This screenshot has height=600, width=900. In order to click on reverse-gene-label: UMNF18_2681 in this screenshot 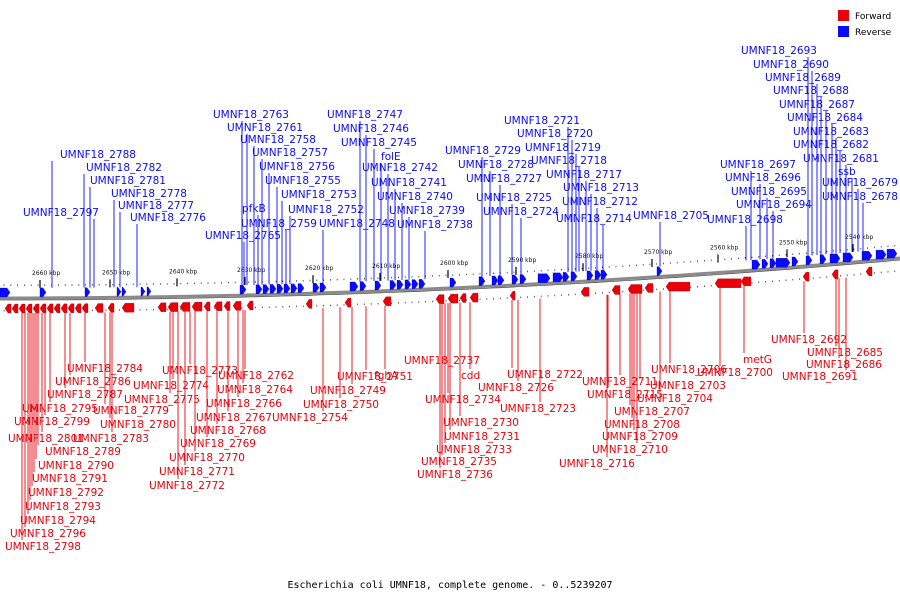, I will do `click(841, 159)`.